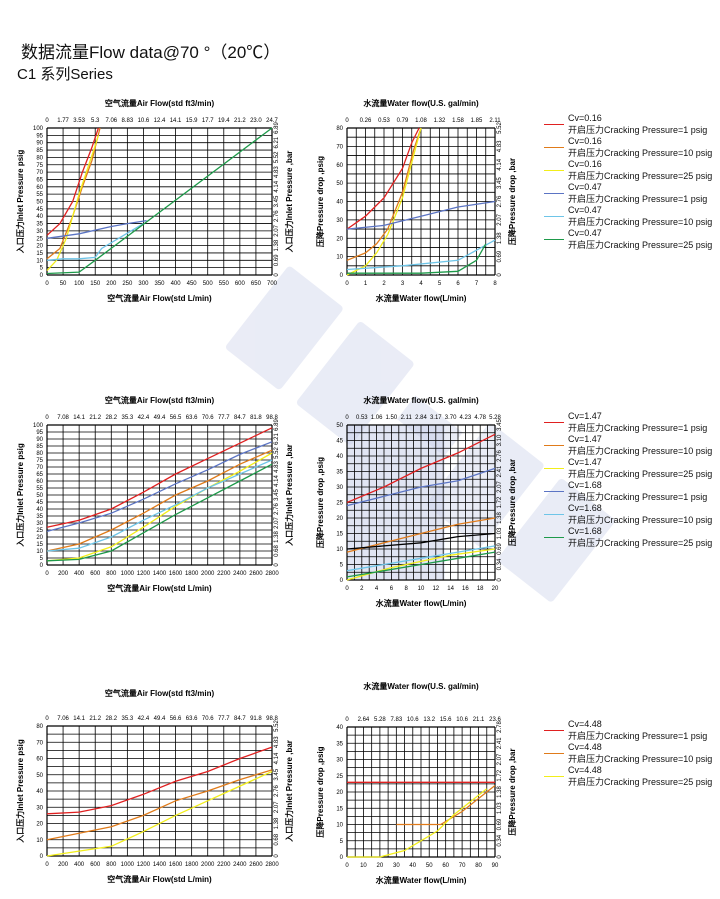 Image resolution: width=720 pixels, height=899 pixels. Describe the element at coordinates (458, 121) in the screenshot. I see `top-tick-label: 1.58` at that location.